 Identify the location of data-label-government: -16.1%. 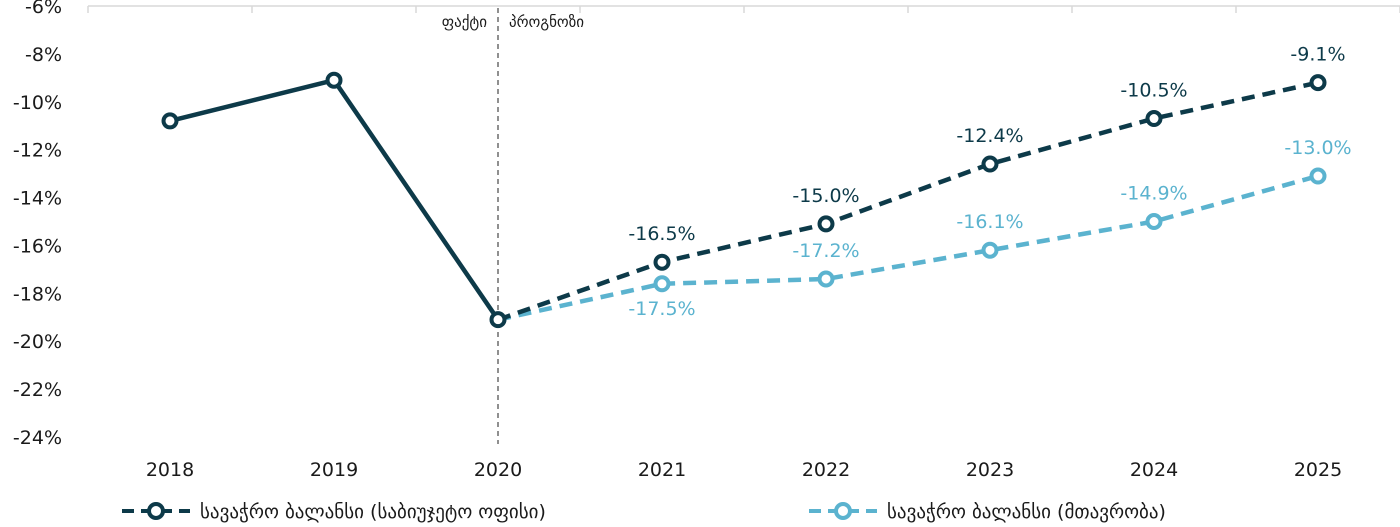
(989, 222).